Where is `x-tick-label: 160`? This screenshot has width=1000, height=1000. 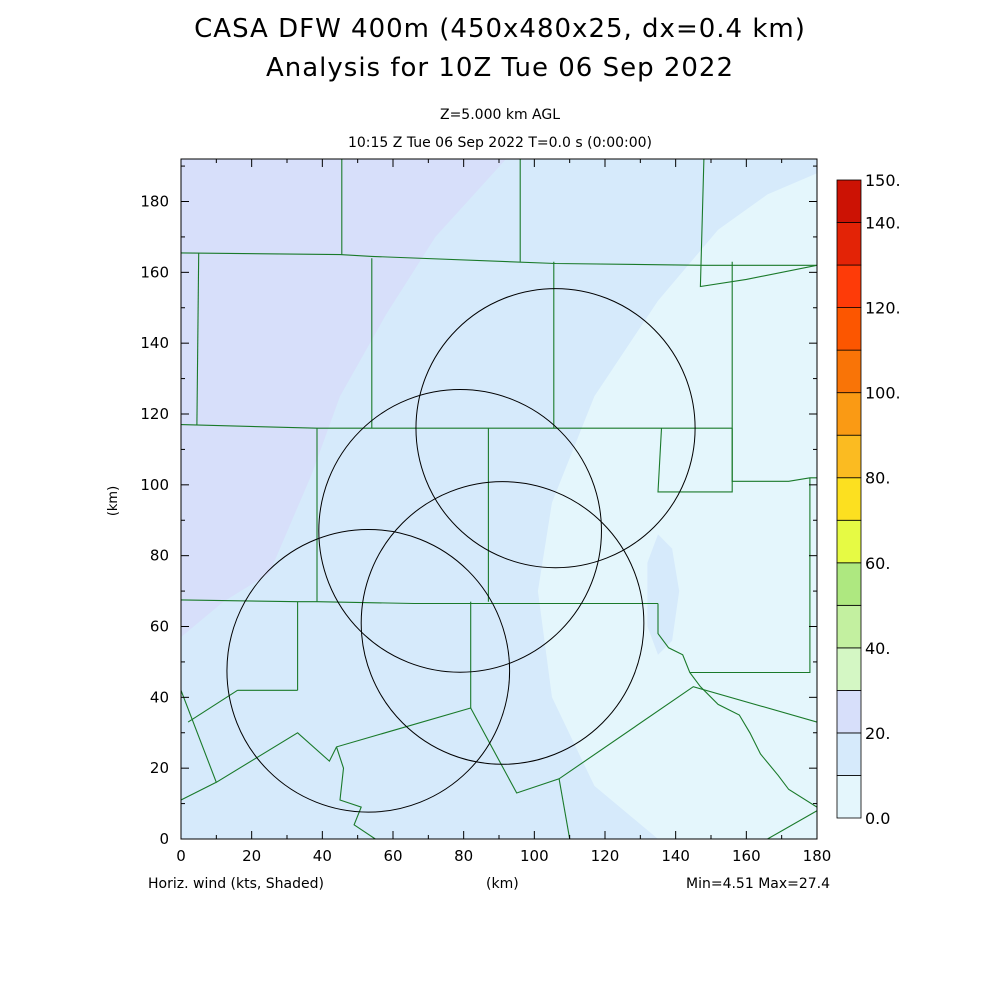
x-tick-label: 160 is located at coordinates (746, 856).